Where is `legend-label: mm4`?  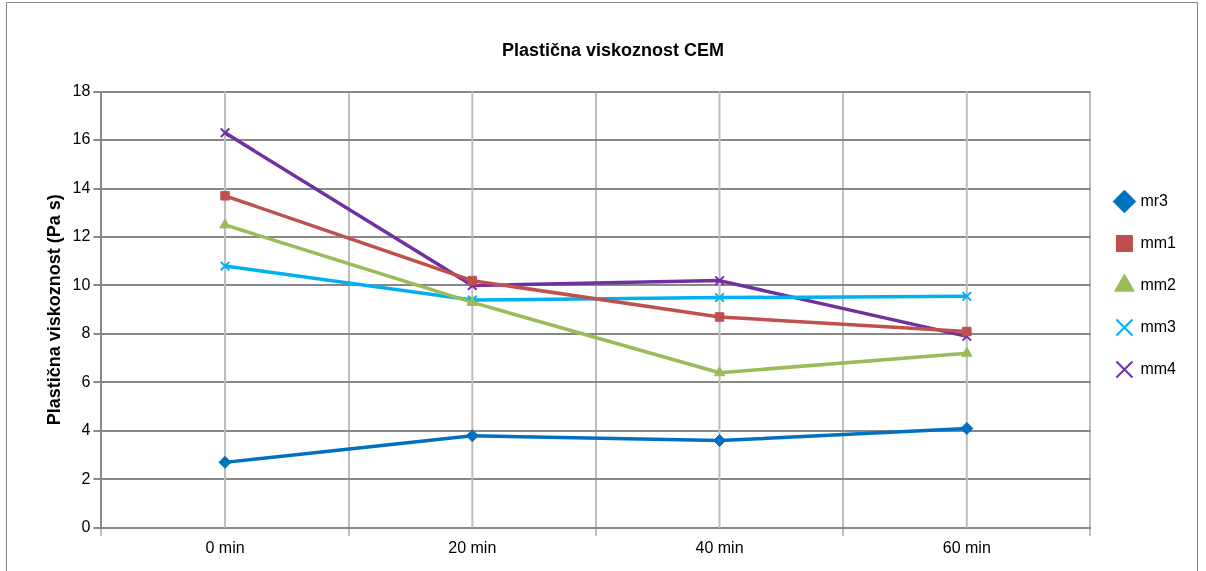
legend-label: mm4 is located at coordinates (1158, 368).